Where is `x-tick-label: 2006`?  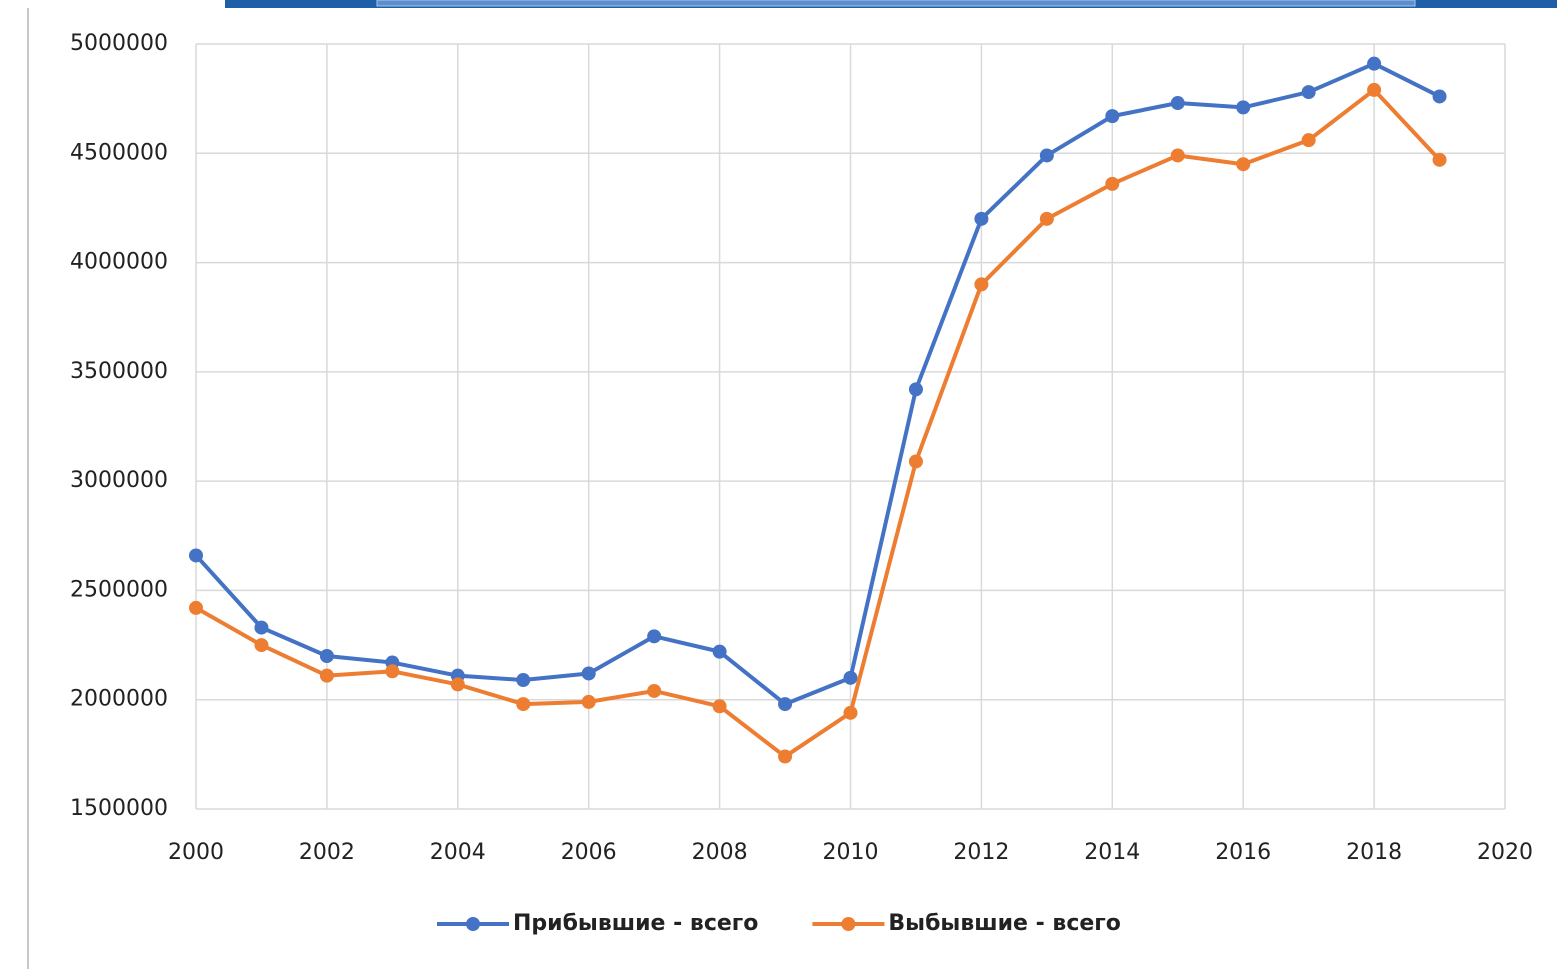
x-tick-label: 2006 is located at coordinates (589, 852).